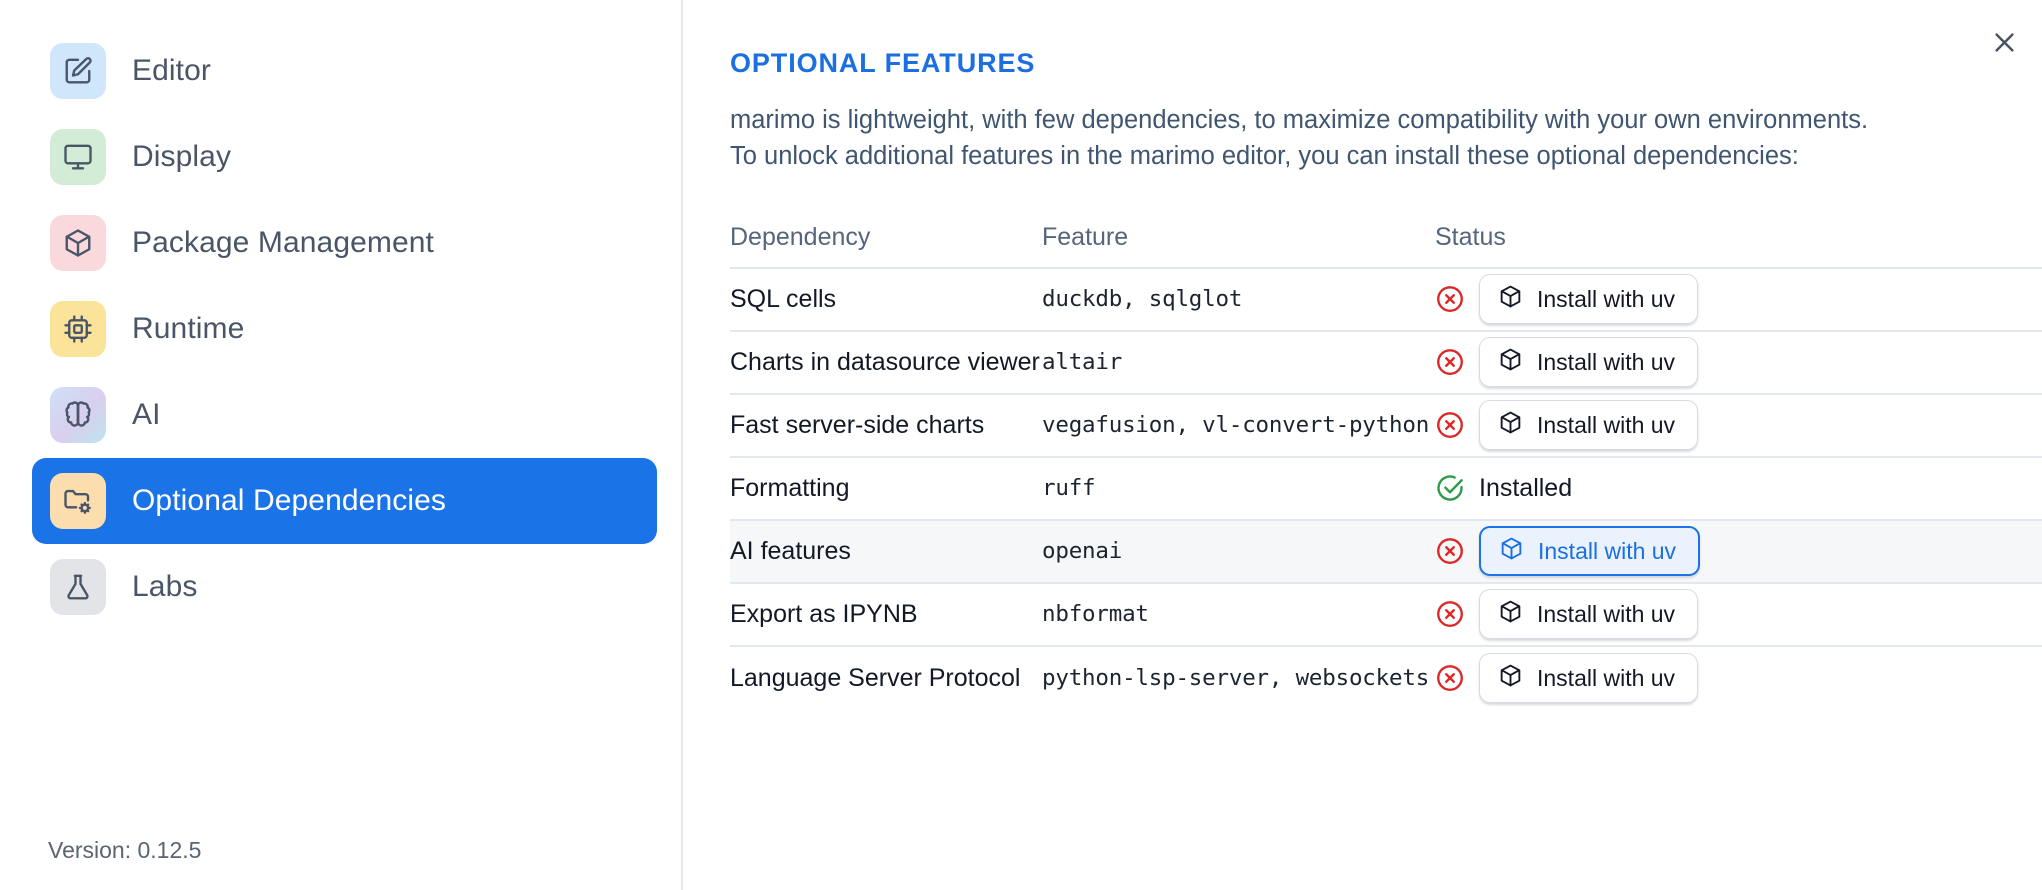 This screenshot has height=890, width=2042. I want to click on sidebar-item-label: Package Management, so click(283, 242).